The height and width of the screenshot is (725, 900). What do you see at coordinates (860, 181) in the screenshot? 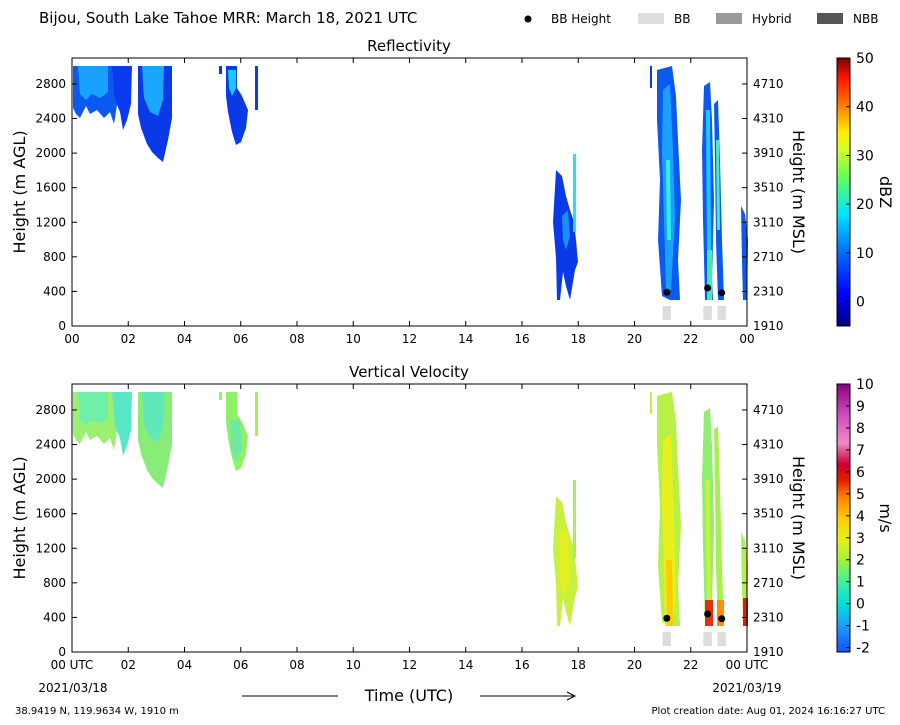
I see `reflectivity-colorbar-ticks: 0 10 20 30 40 50` at bounding box center [860, 181].